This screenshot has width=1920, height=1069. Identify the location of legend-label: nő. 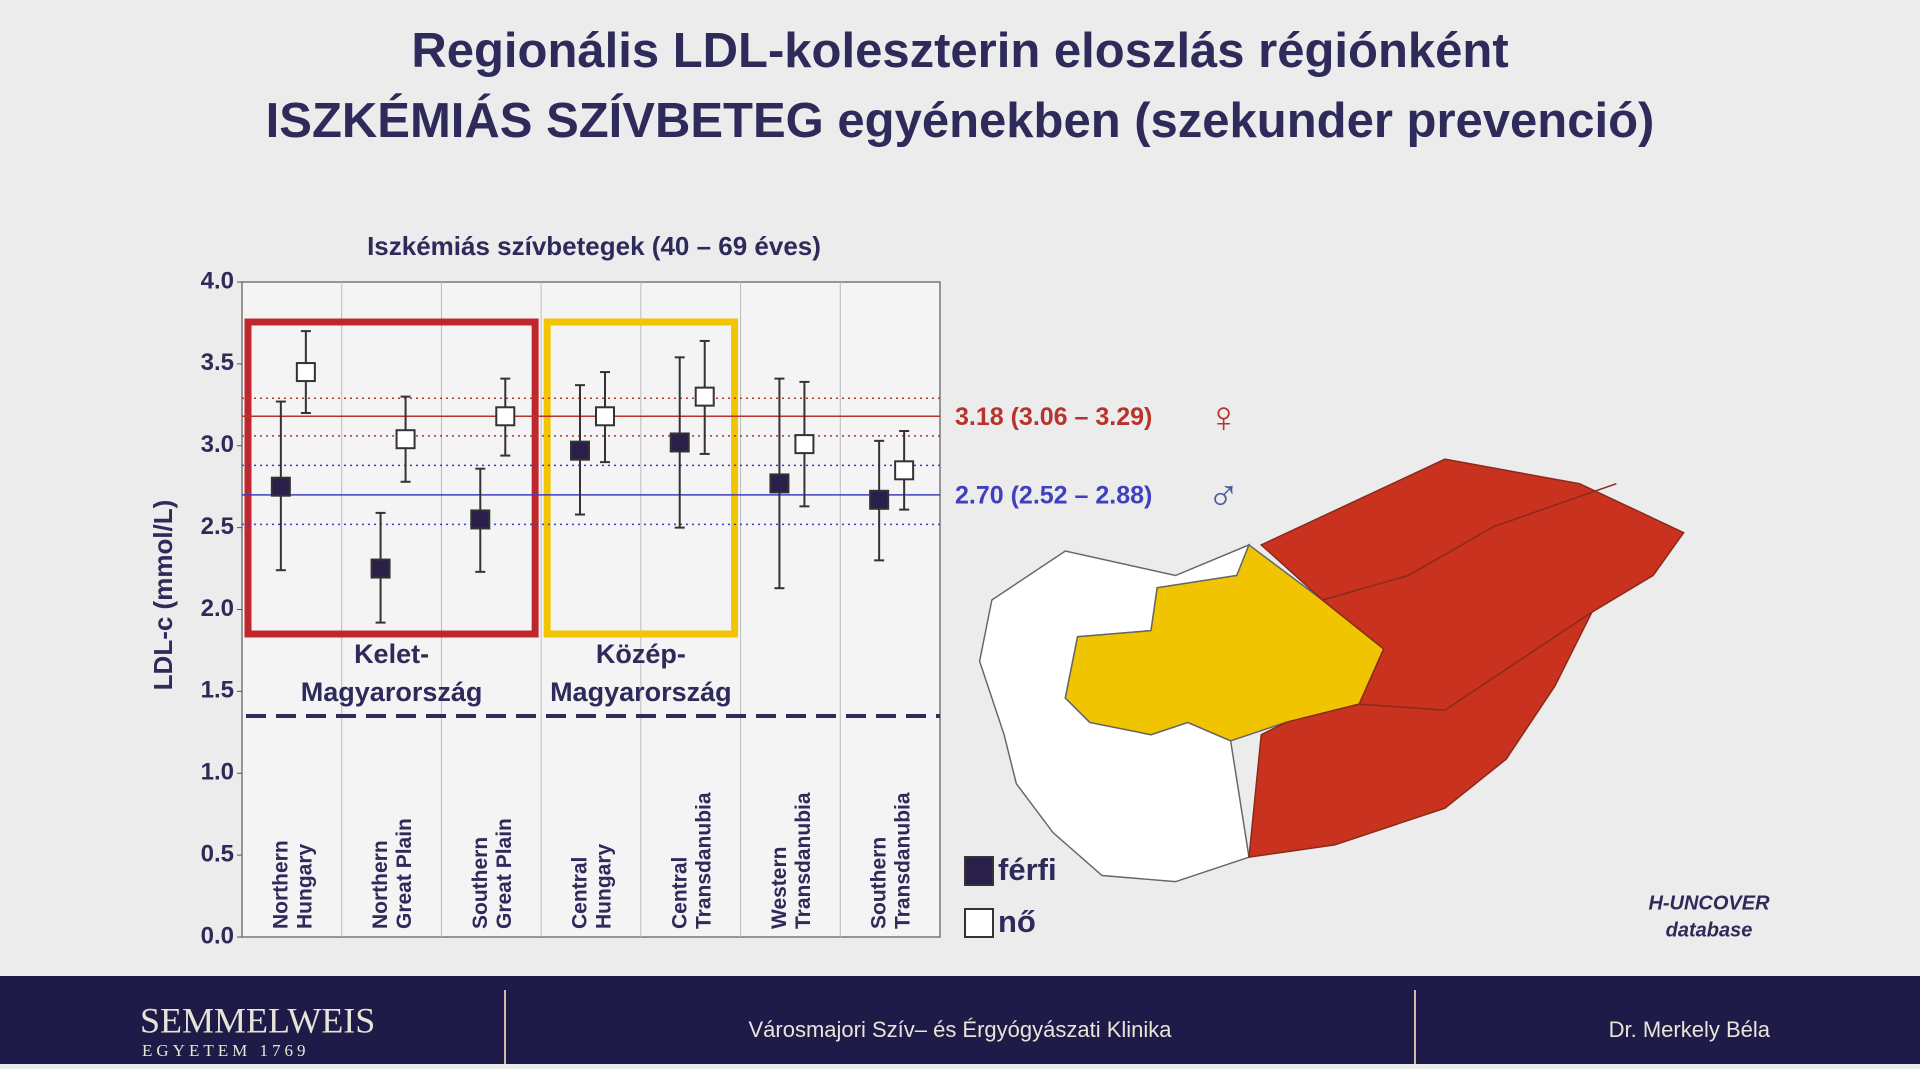
(1017, 921).